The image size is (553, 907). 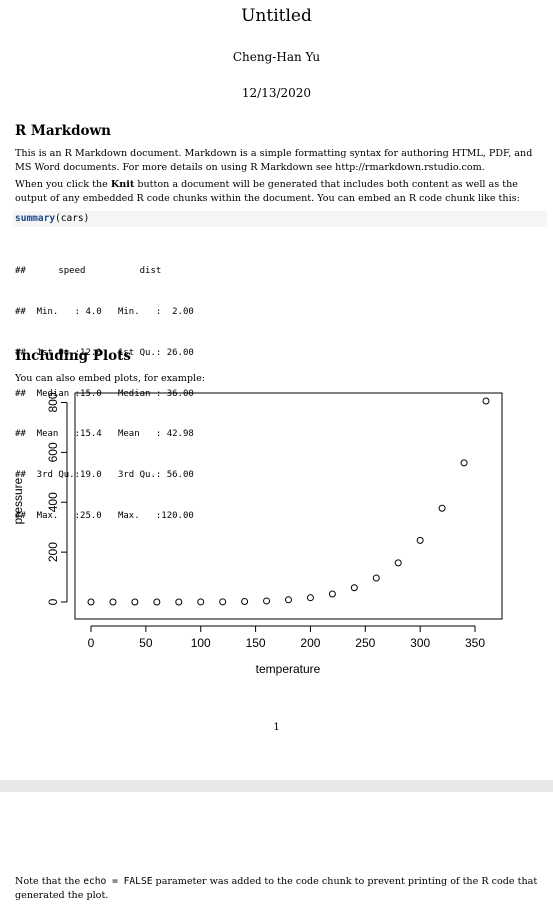 I want to click on output-line: ## Mean :15.4 Mean : 42.98, so click(x=110, y=434).